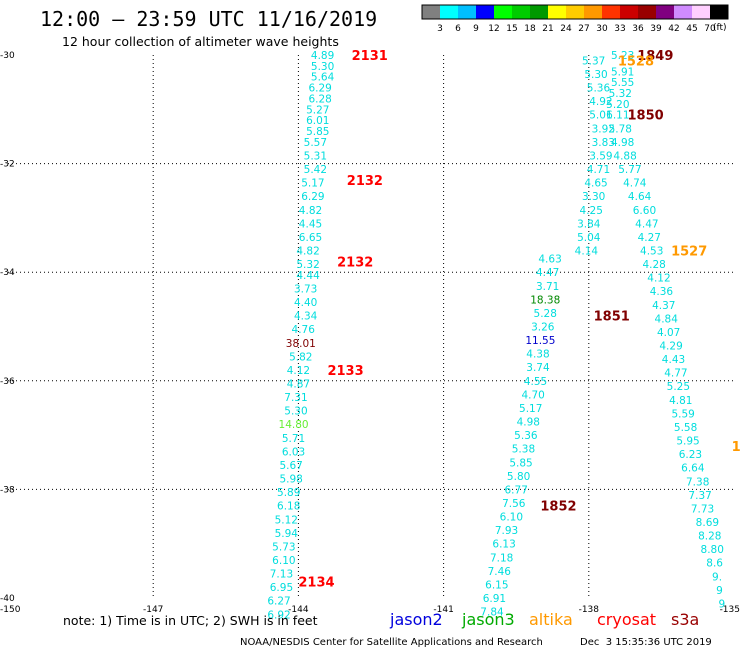 This screenshot has width=740, height=650. What do you see at coordinates (7, 56) in the screenshot?
I see `y-tick-label: -30` at bounding box center [7, 56].